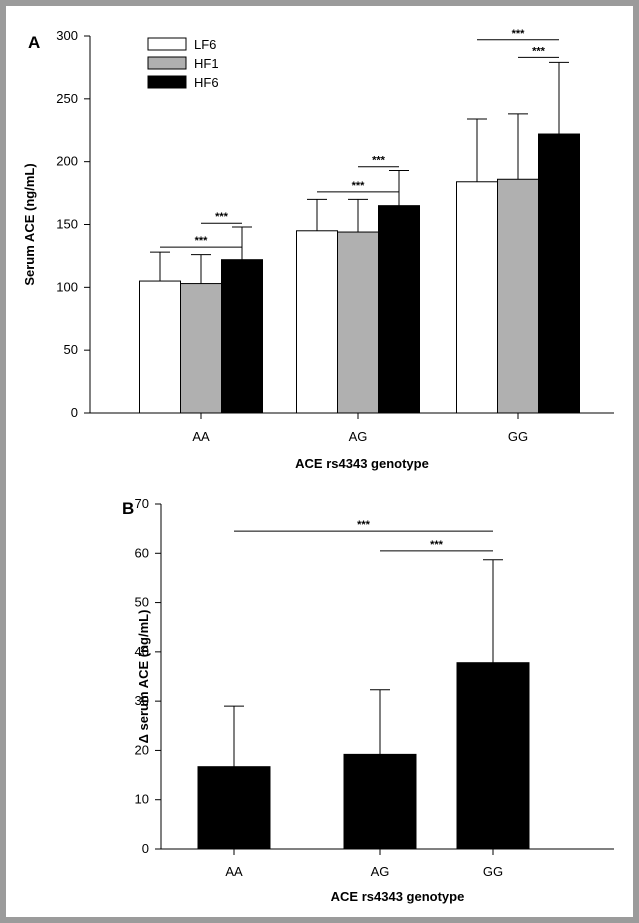 The width and height of the screenshot is (639, 923). I want to click on y-tick-label: 100, so click(67, 286).